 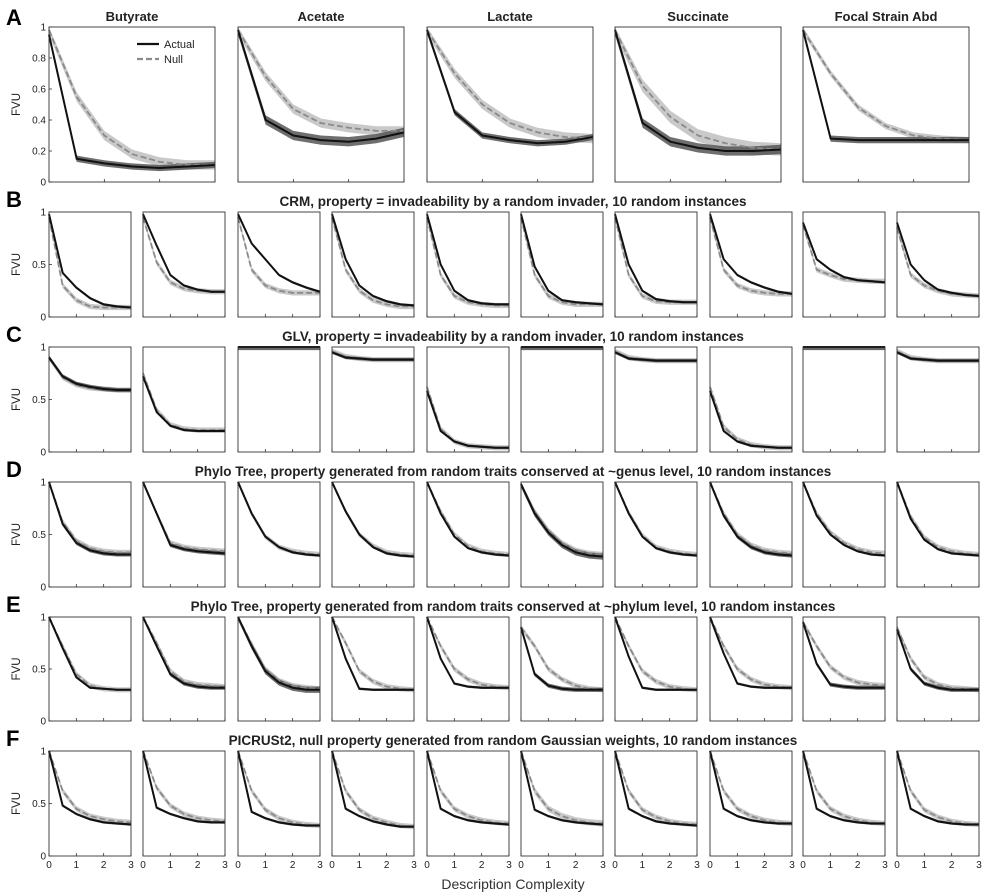 I want to click on legend-actual-label: Actual, so click(x=179, y=45).